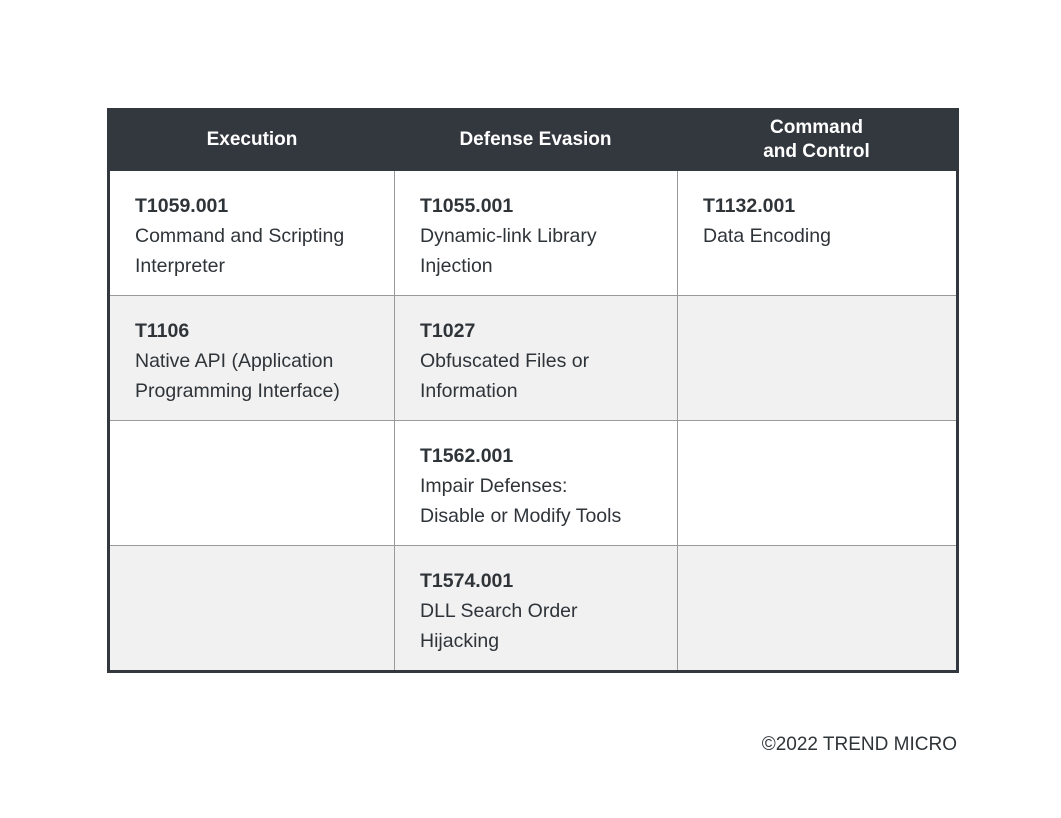 The image size is (1061, 818). What do you see at coordinates (521, 501) in the screenshot?
I see `technique-name: Impair Defenses: Disable or Modify Tools` at bounding box center [521, 501].